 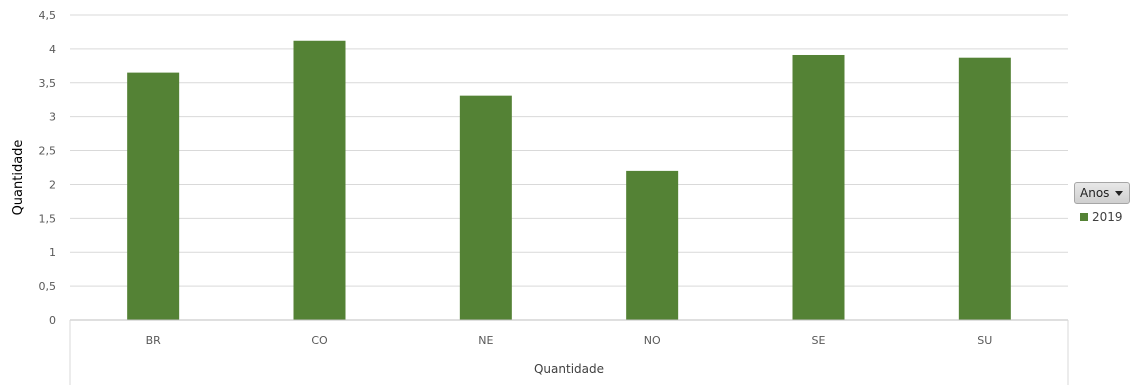 What do you see at coordinates (48, 286) in the screenshot?
I see `y-tick-label: 0,5` at bounding box center [48, 286].